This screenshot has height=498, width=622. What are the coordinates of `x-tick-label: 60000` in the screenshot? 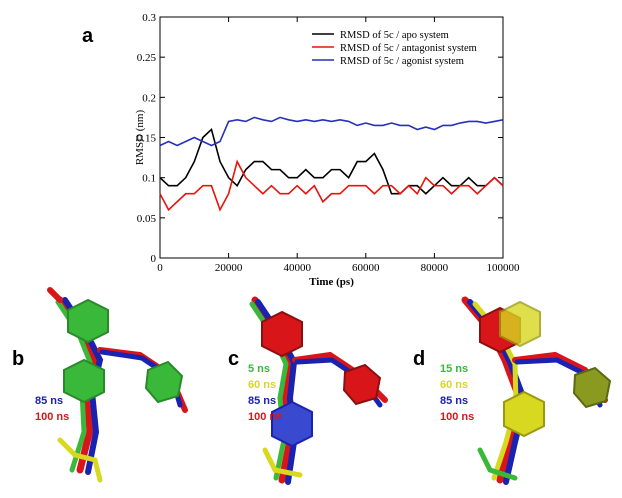 It's located at (366, 268).